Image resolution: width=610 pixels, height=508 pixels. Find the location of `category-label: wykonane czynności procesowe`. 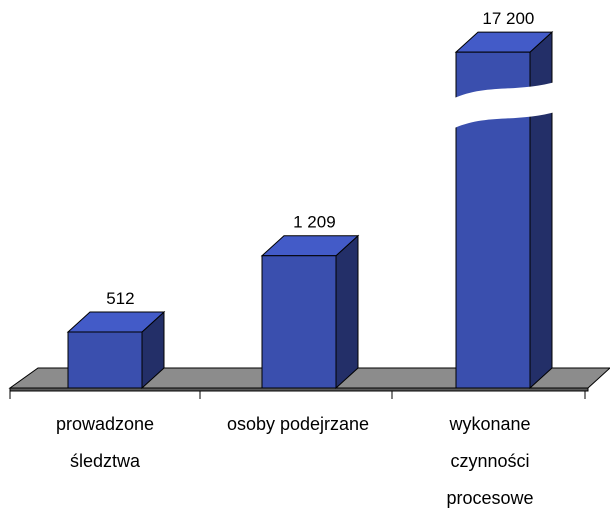

category-label: wykonane czynności procesowe is located at coordinates (490, 461).